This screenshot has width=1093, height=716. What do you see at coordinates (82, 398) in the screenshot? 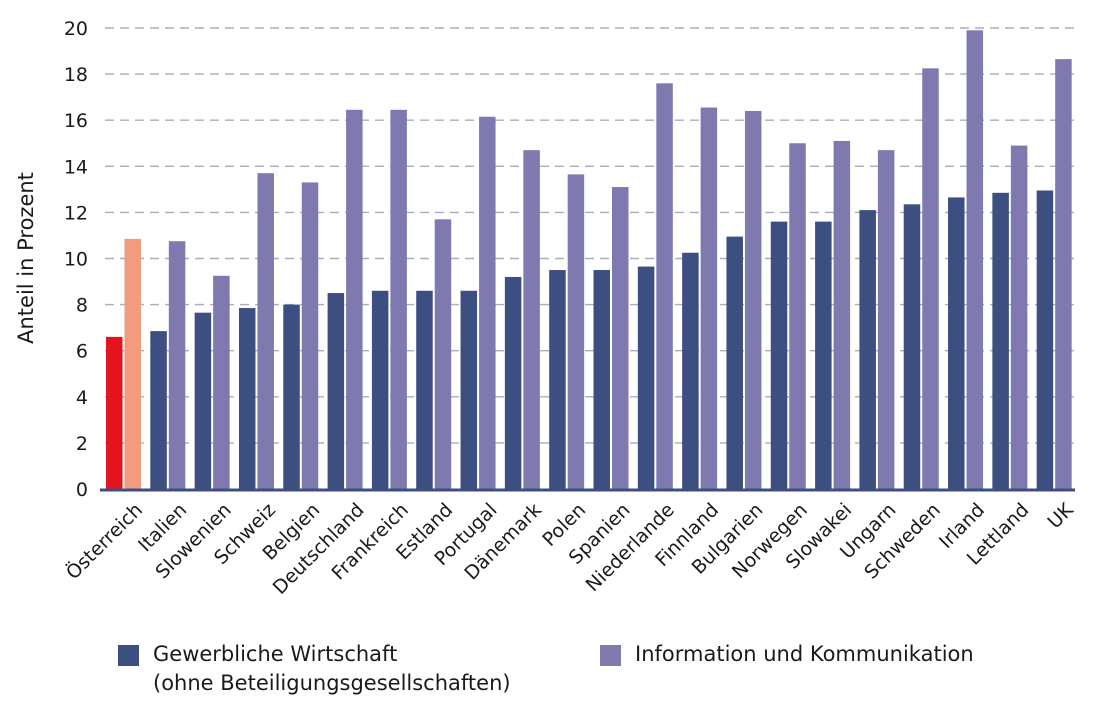
I see `y-tick-label: 4` at bounding box center [82, 398].